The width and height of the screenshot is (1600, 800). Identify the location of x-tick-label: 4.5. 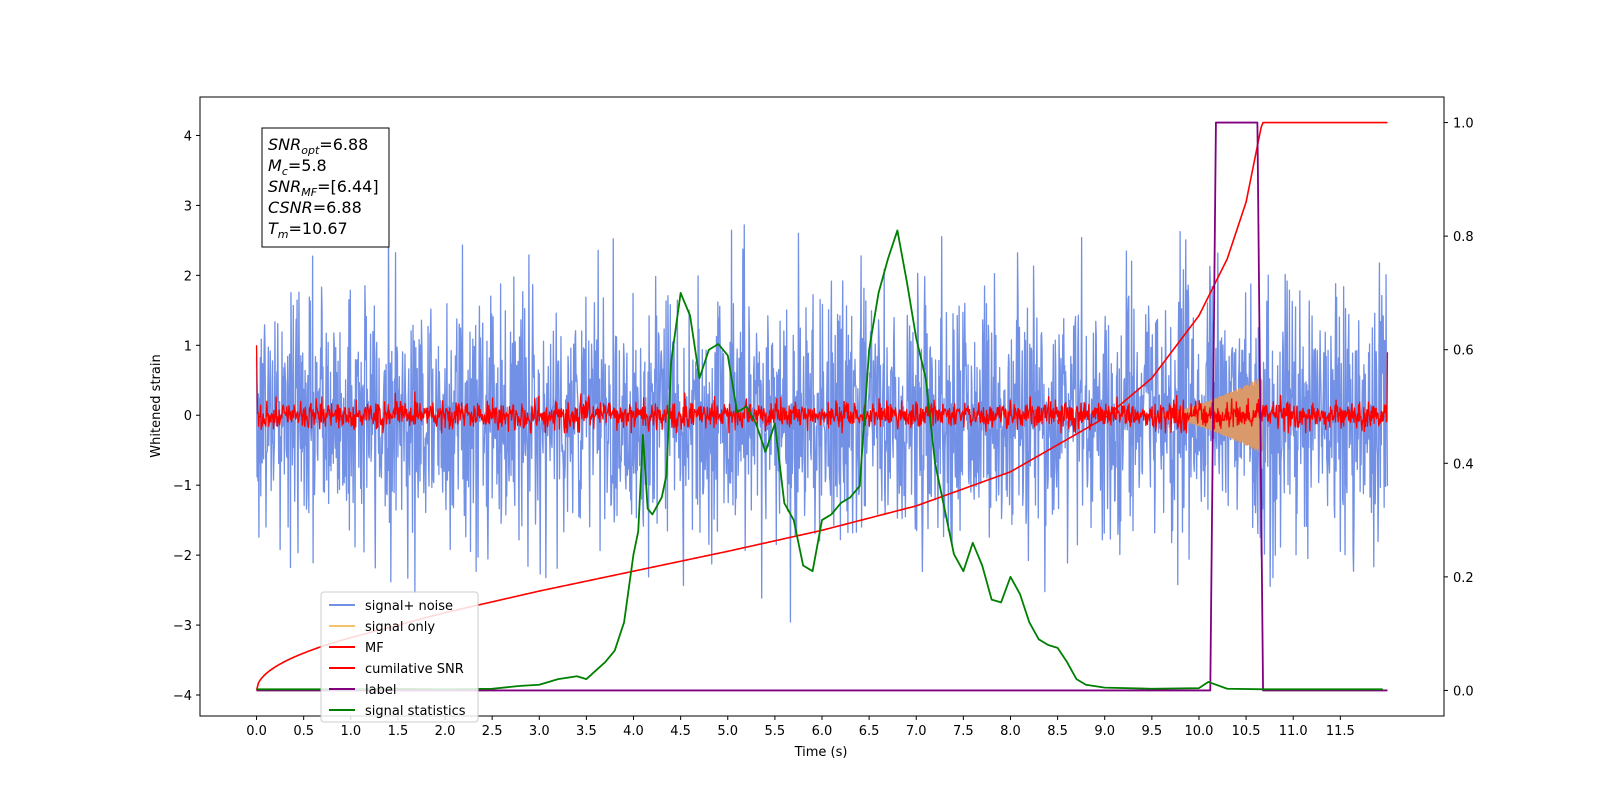
(680, 731).